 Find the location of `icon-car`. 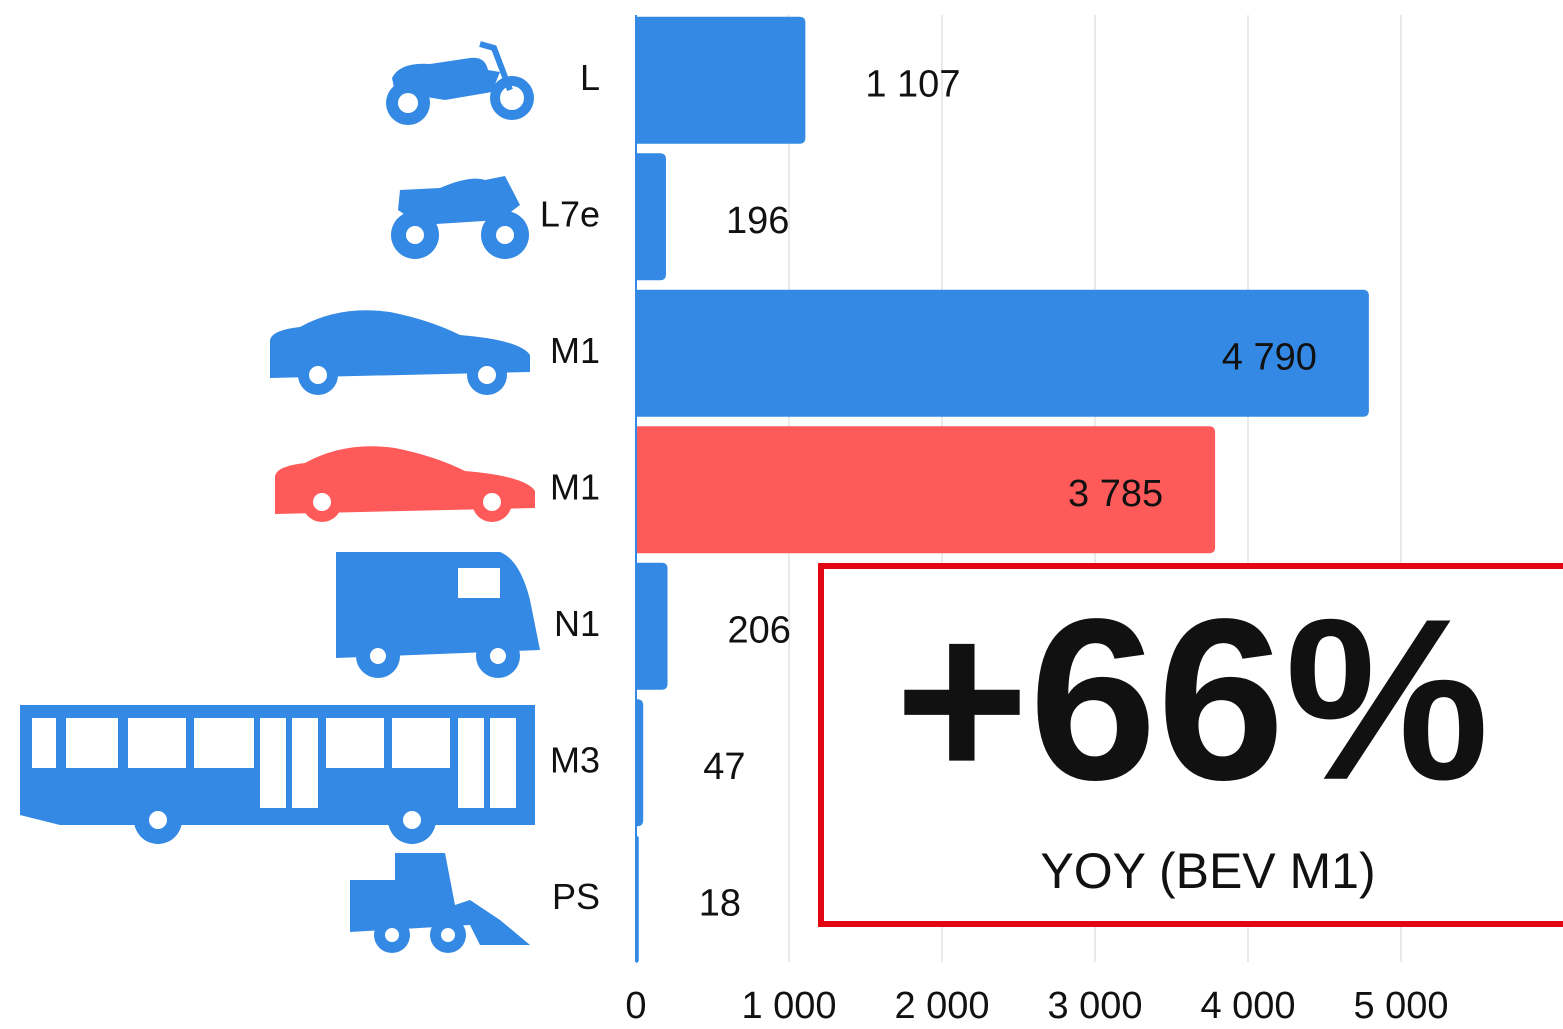

icon-car is located at coordinates (400, 352).